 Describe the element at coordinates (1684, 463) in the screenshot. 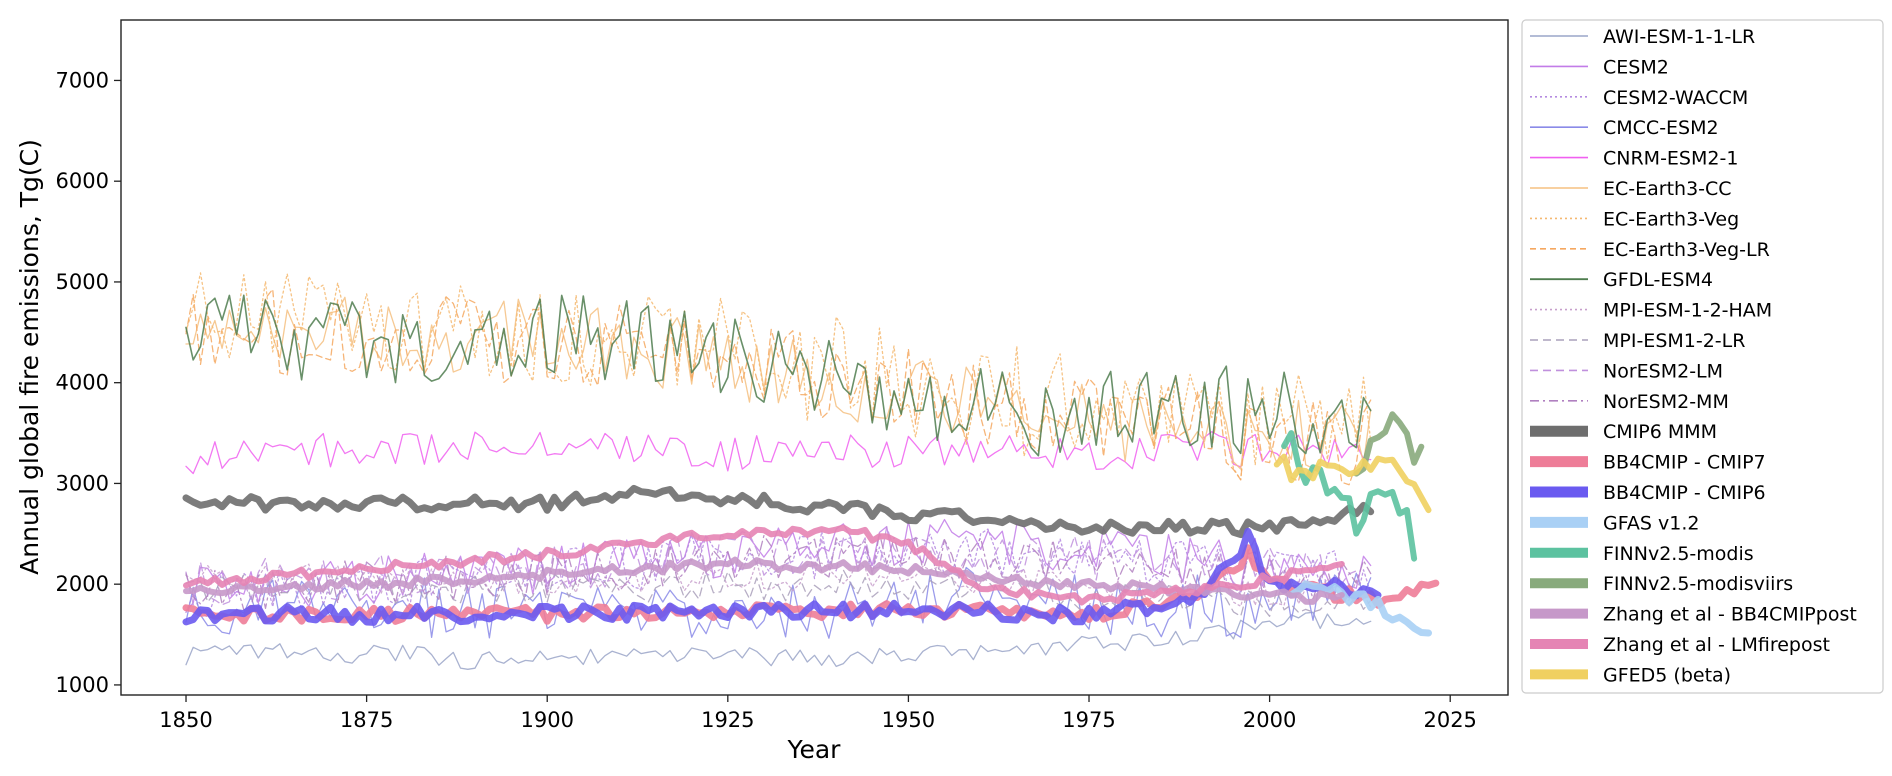

I see `legend-label: BB4CMIP - CMIP7` at that location.